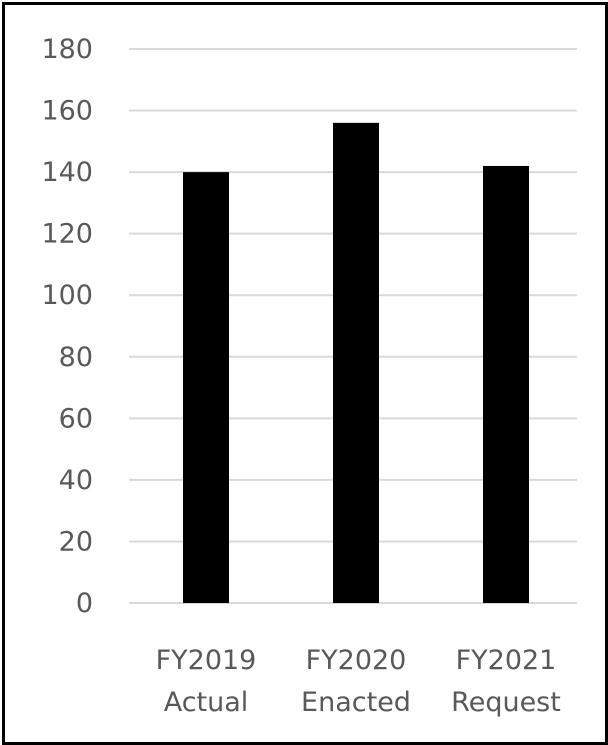 Image resolution: width=608 pixels, height=745 pixels. What do you see at coordinates (76, 418) in the screenshot?
I see `y-tick-label: 60` at bounding box center [76, 418].